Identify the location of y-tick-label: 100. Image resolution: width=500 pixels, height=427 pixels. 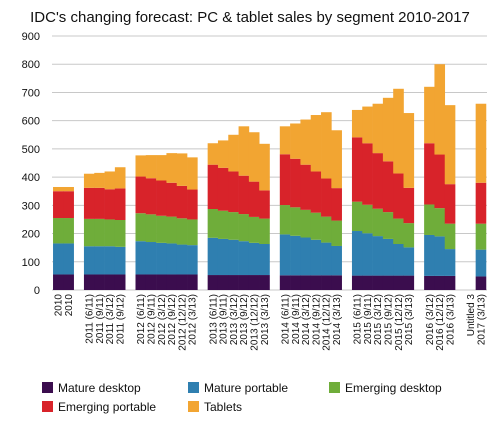
(31, 263).